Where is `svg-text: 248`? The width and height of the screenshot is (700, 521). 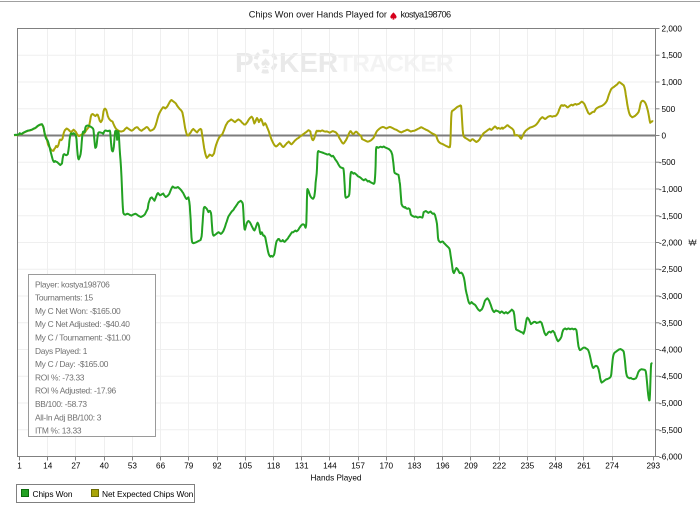
svg-text: 248 is located at coordinates (556, 466).